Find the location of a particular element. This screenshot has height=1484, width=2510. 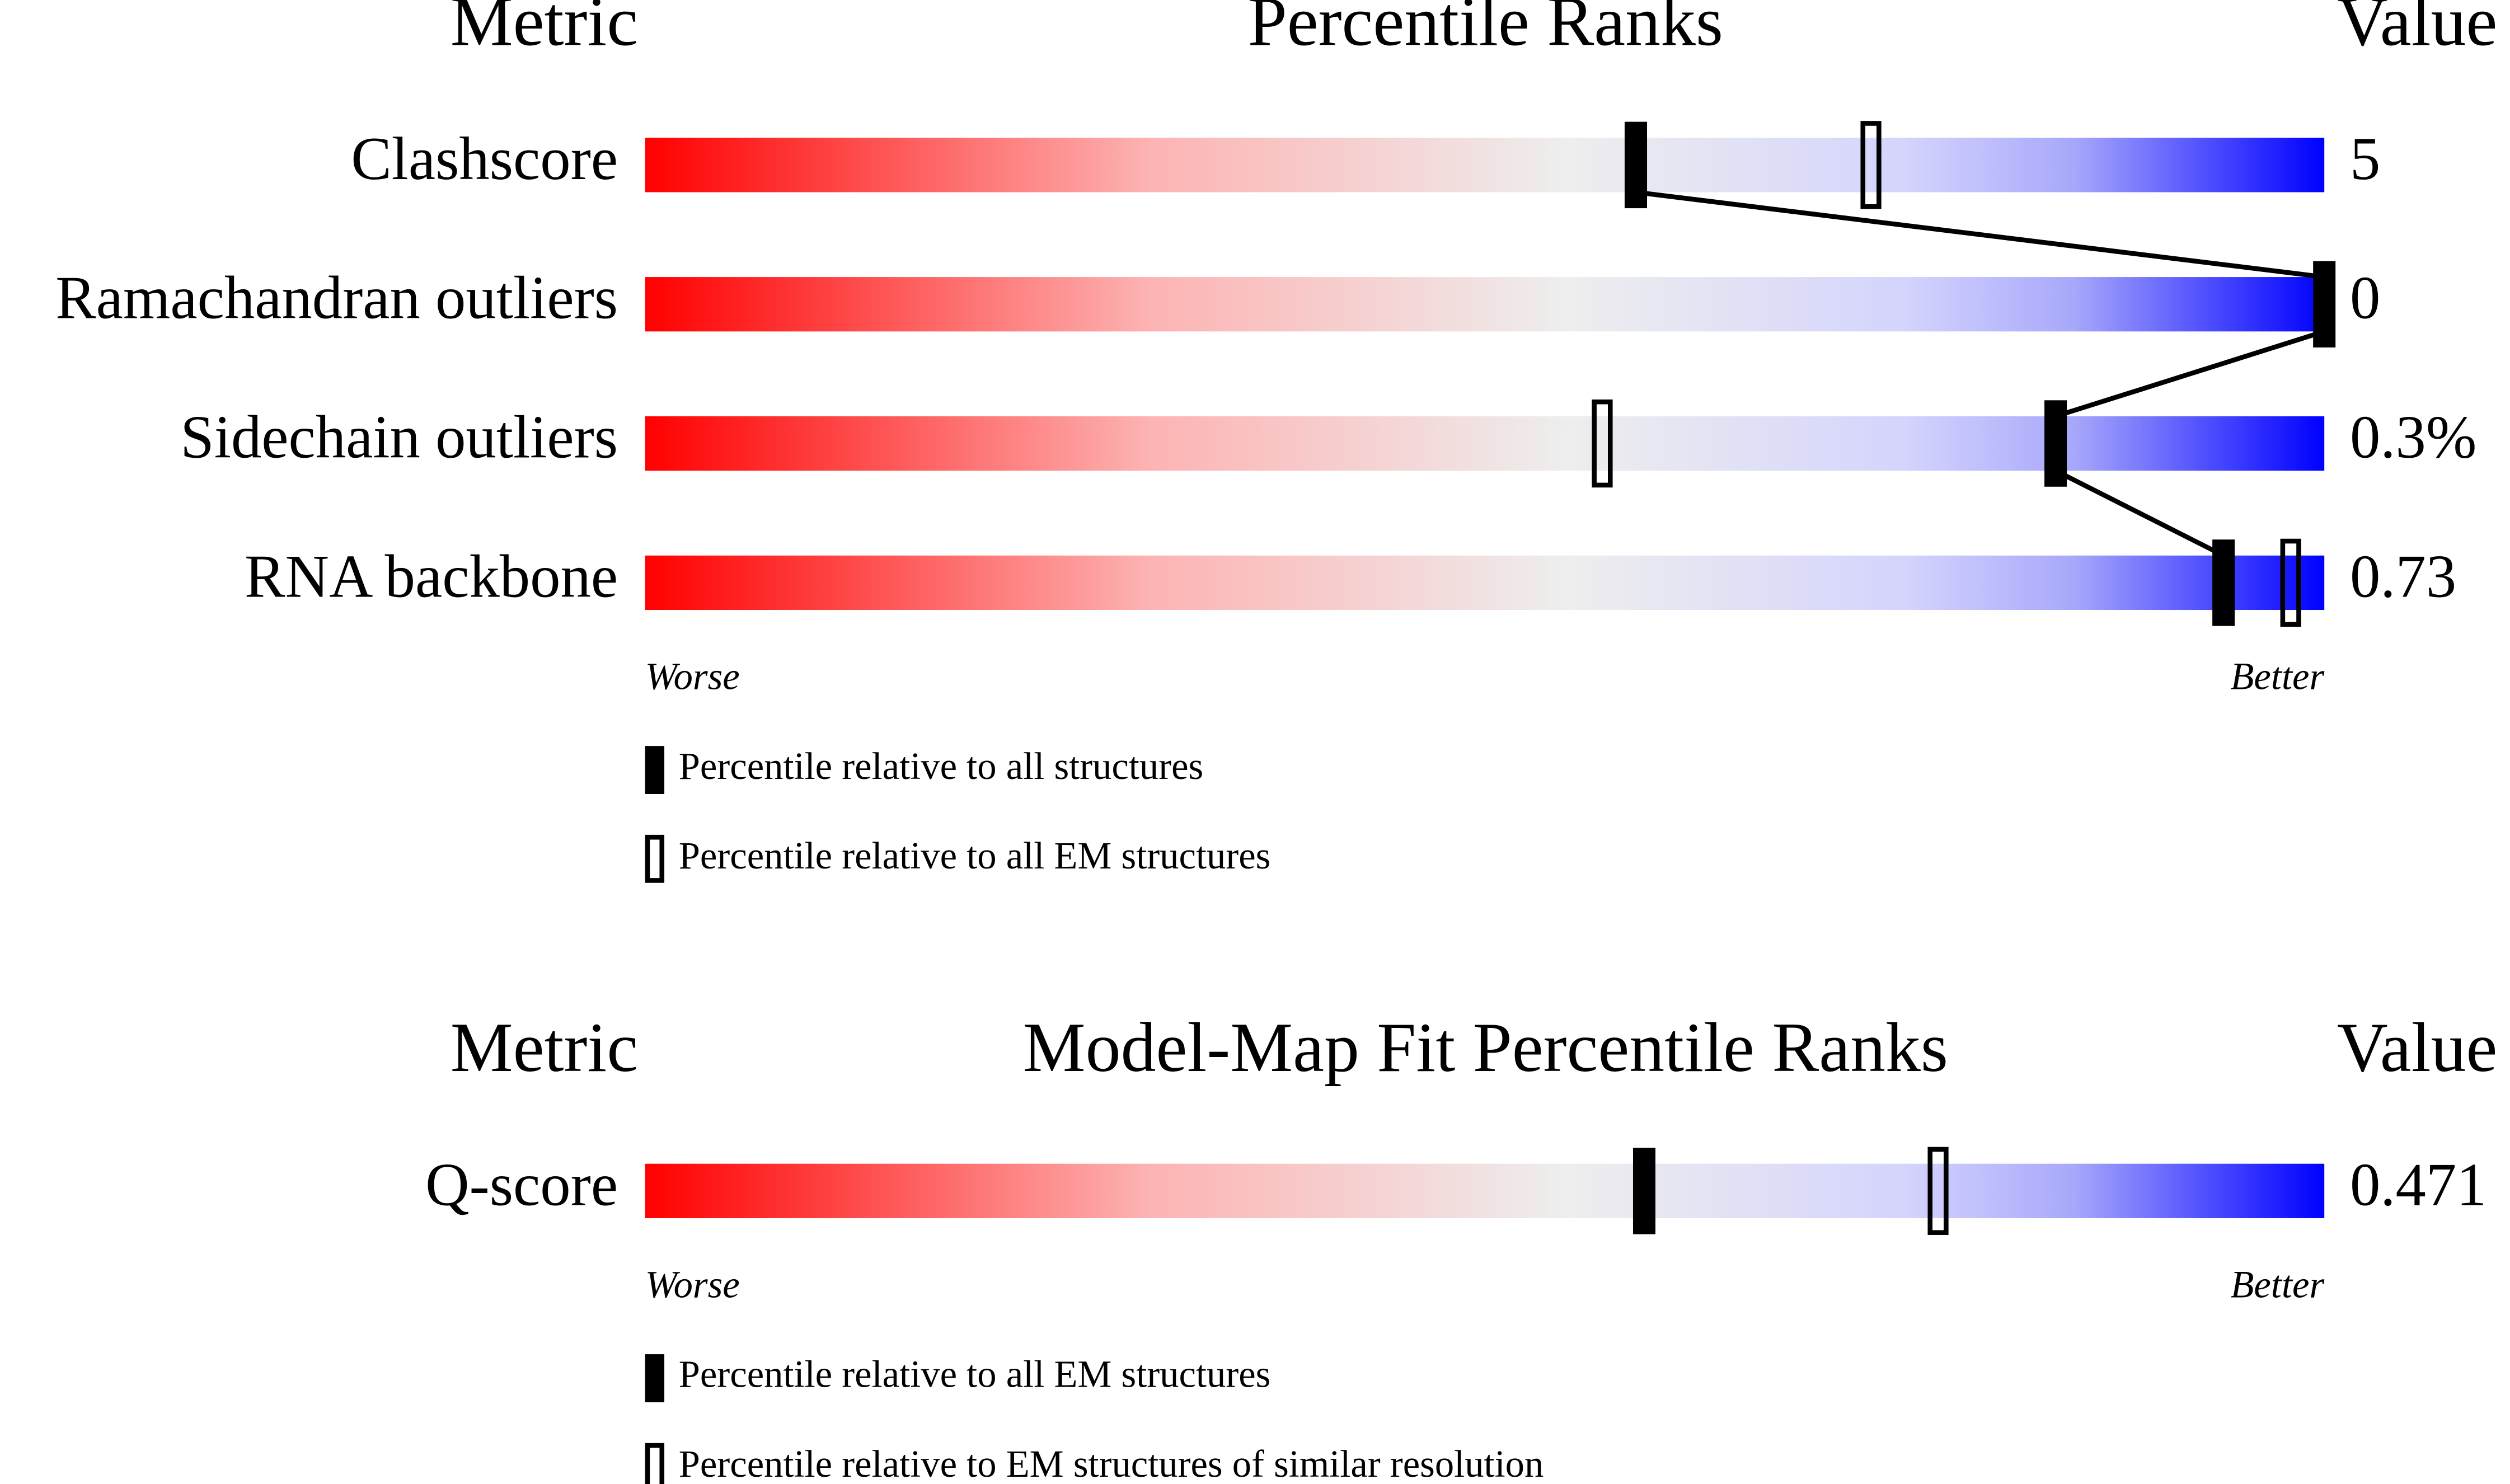

metric-label: Q-score is located at coordinates (521, 1184).